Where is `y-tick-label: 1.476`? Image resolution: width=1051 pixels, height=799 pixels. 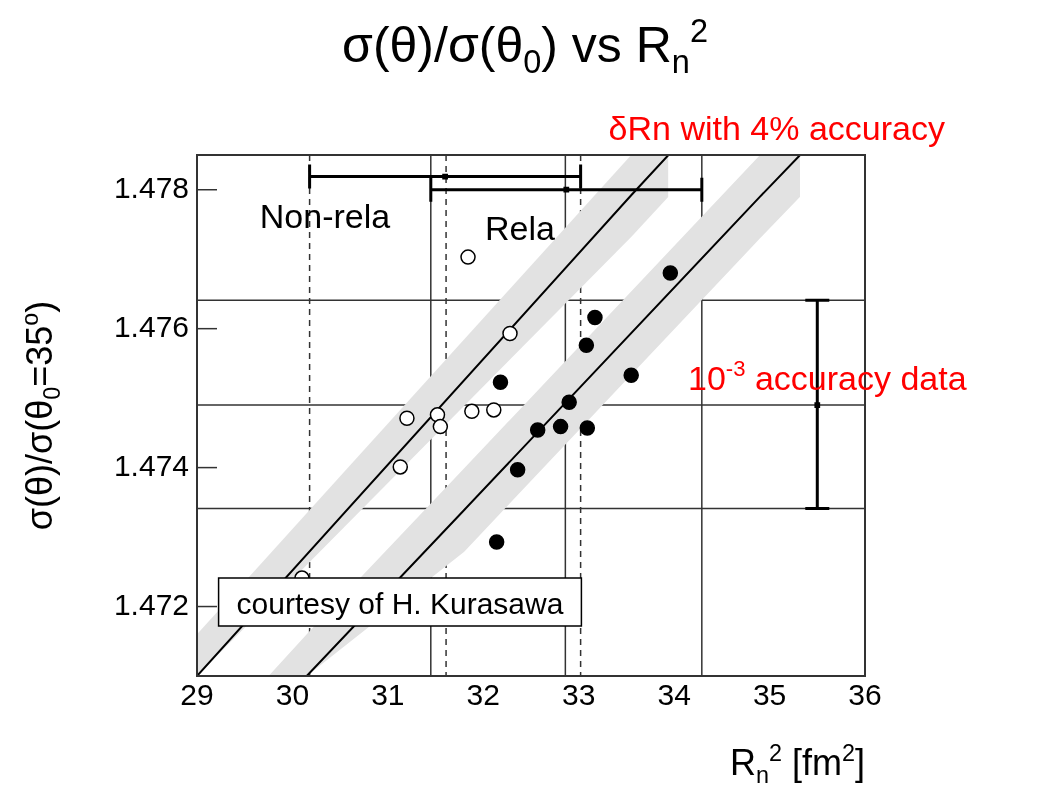 y-tick-label: 1.476 is located at coordinates (151, 326).